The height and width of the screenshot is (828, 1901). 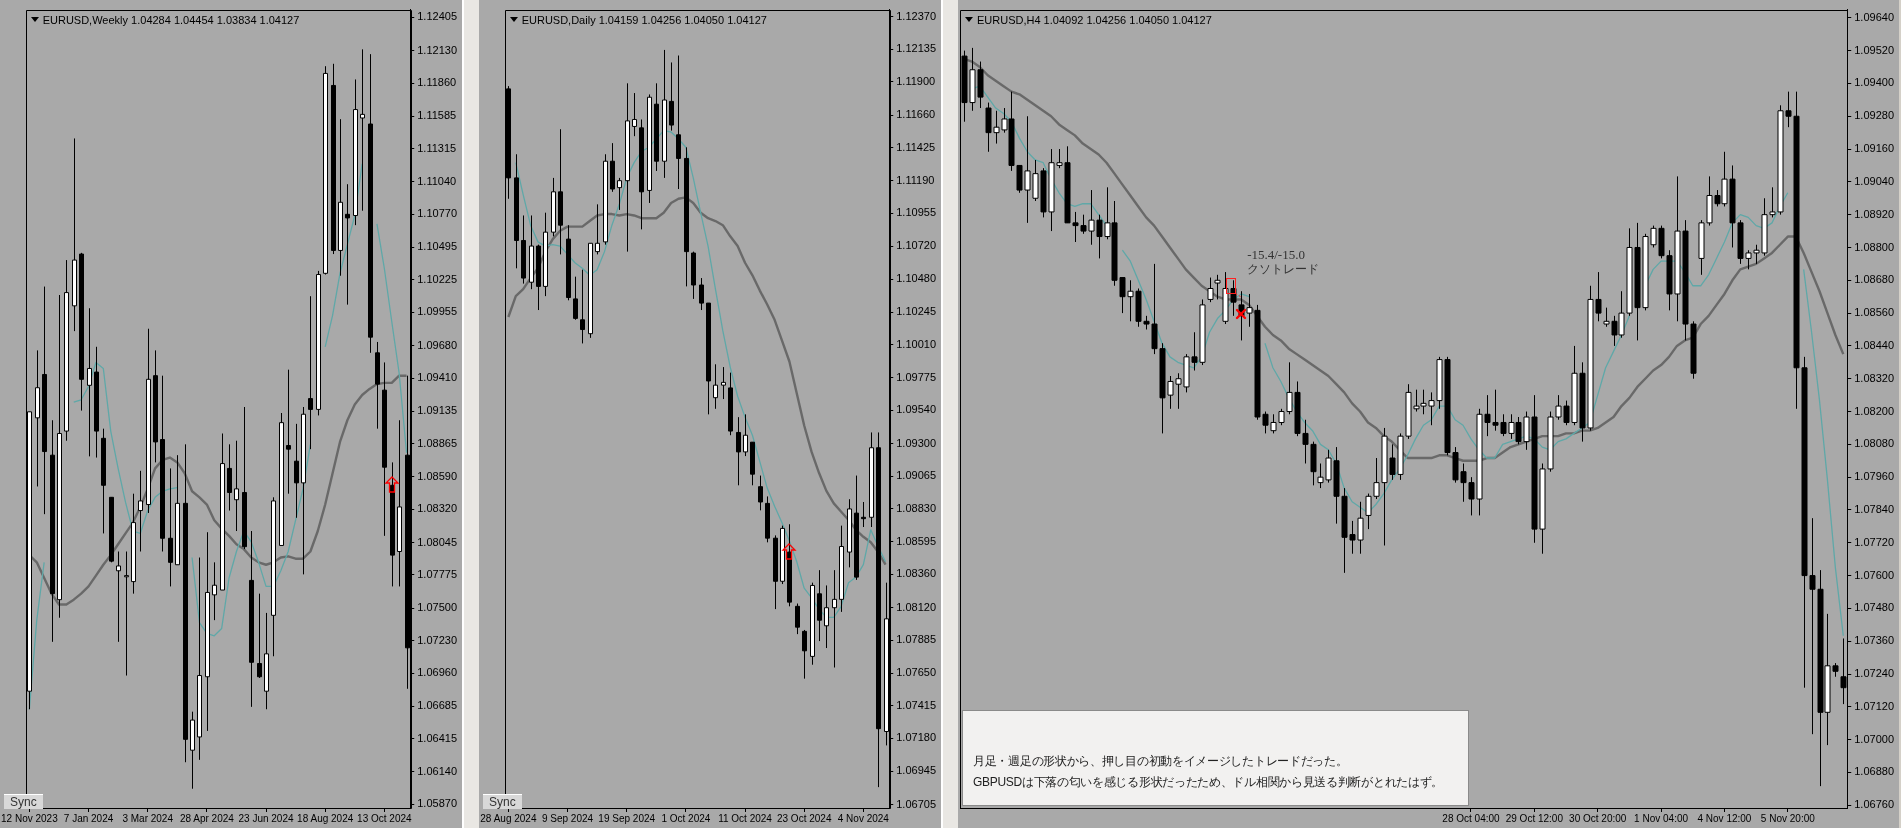 What do you see at coordinates (437, 16) in the screenshot?
I see `y-tick-label: 1.12405` at bounding box center [437, 16].